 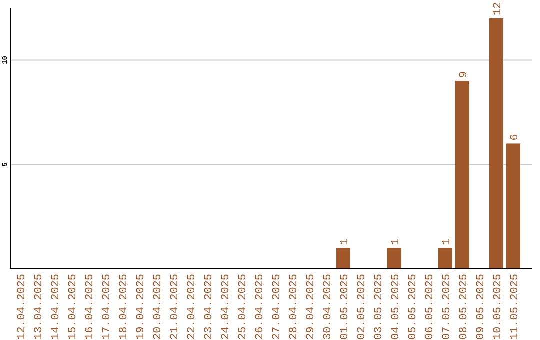 What do you see at coordinates (90, 307) in the screenshot?
I see `x-tick-label: 16.04.2025` at bounding box center [90, 307].